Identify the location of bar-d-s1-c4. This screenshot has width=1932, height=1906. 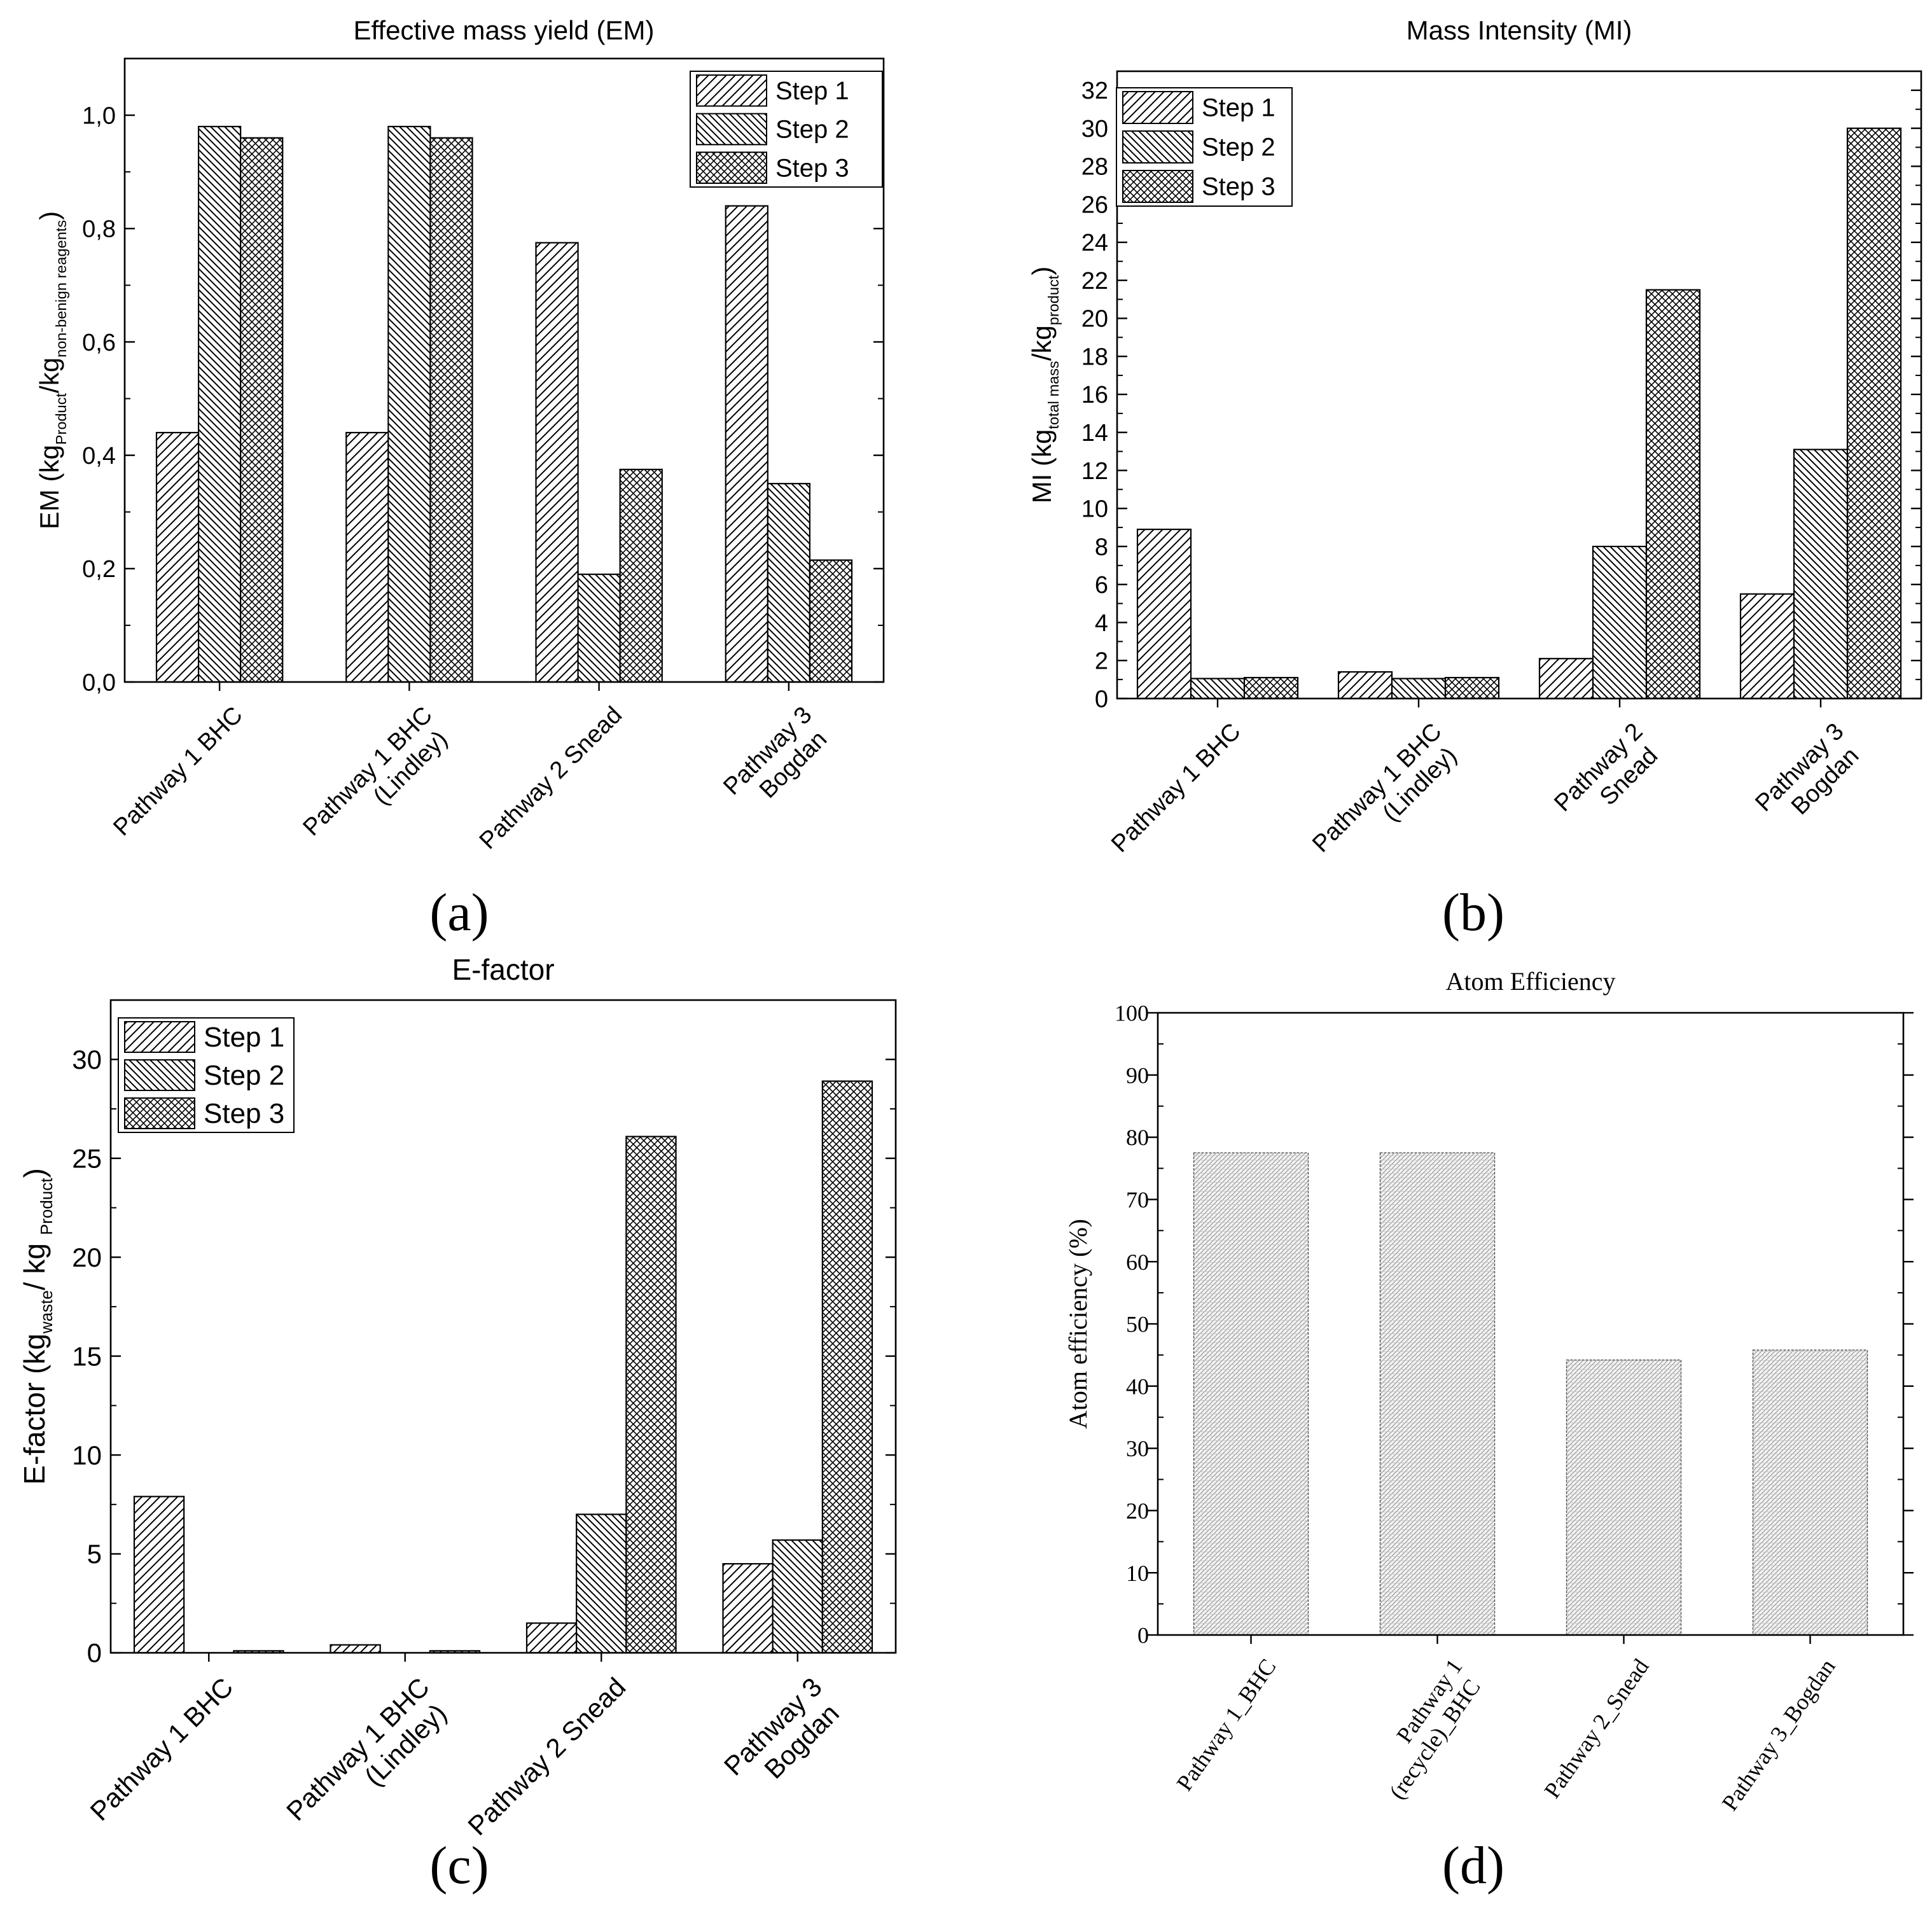
(1810, 1492).